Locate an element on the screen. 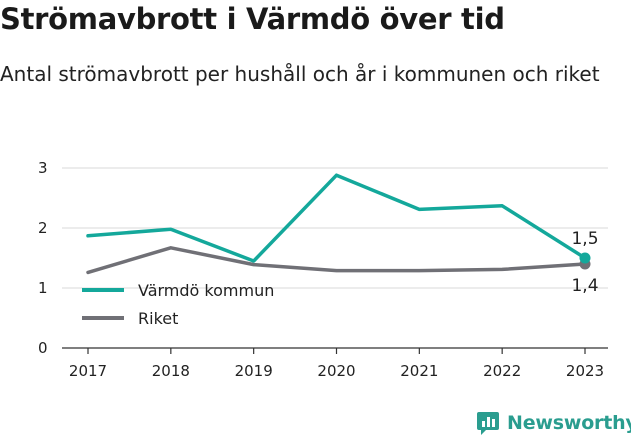 This screenshot has width=631, height=439. brand-name: Newsworthy is located at coordinates (569, 423).